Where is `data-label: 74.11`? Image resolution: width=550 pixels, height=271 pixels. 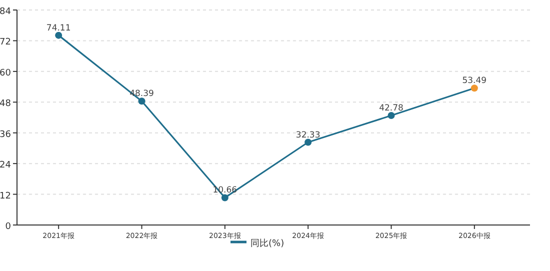
data-label: 74.11 is located at coordinates (58, 28).